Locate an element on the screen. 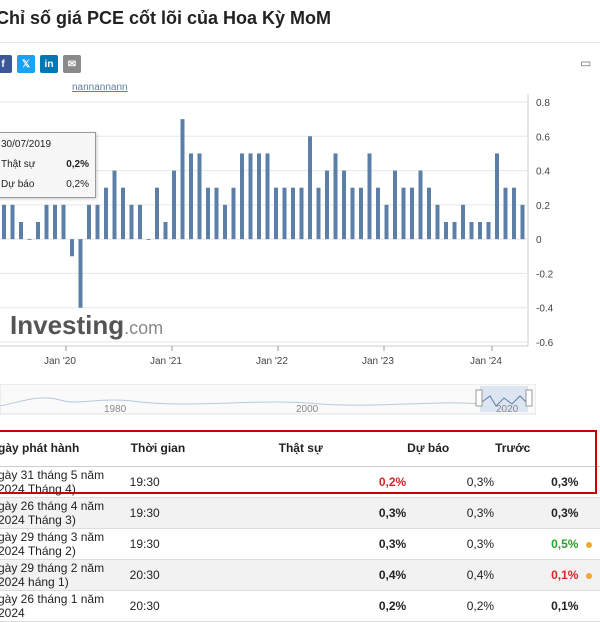 This screenshot has width=600, height=622. x-tick-label: Jan '20 is located at coordinates (60, 361).